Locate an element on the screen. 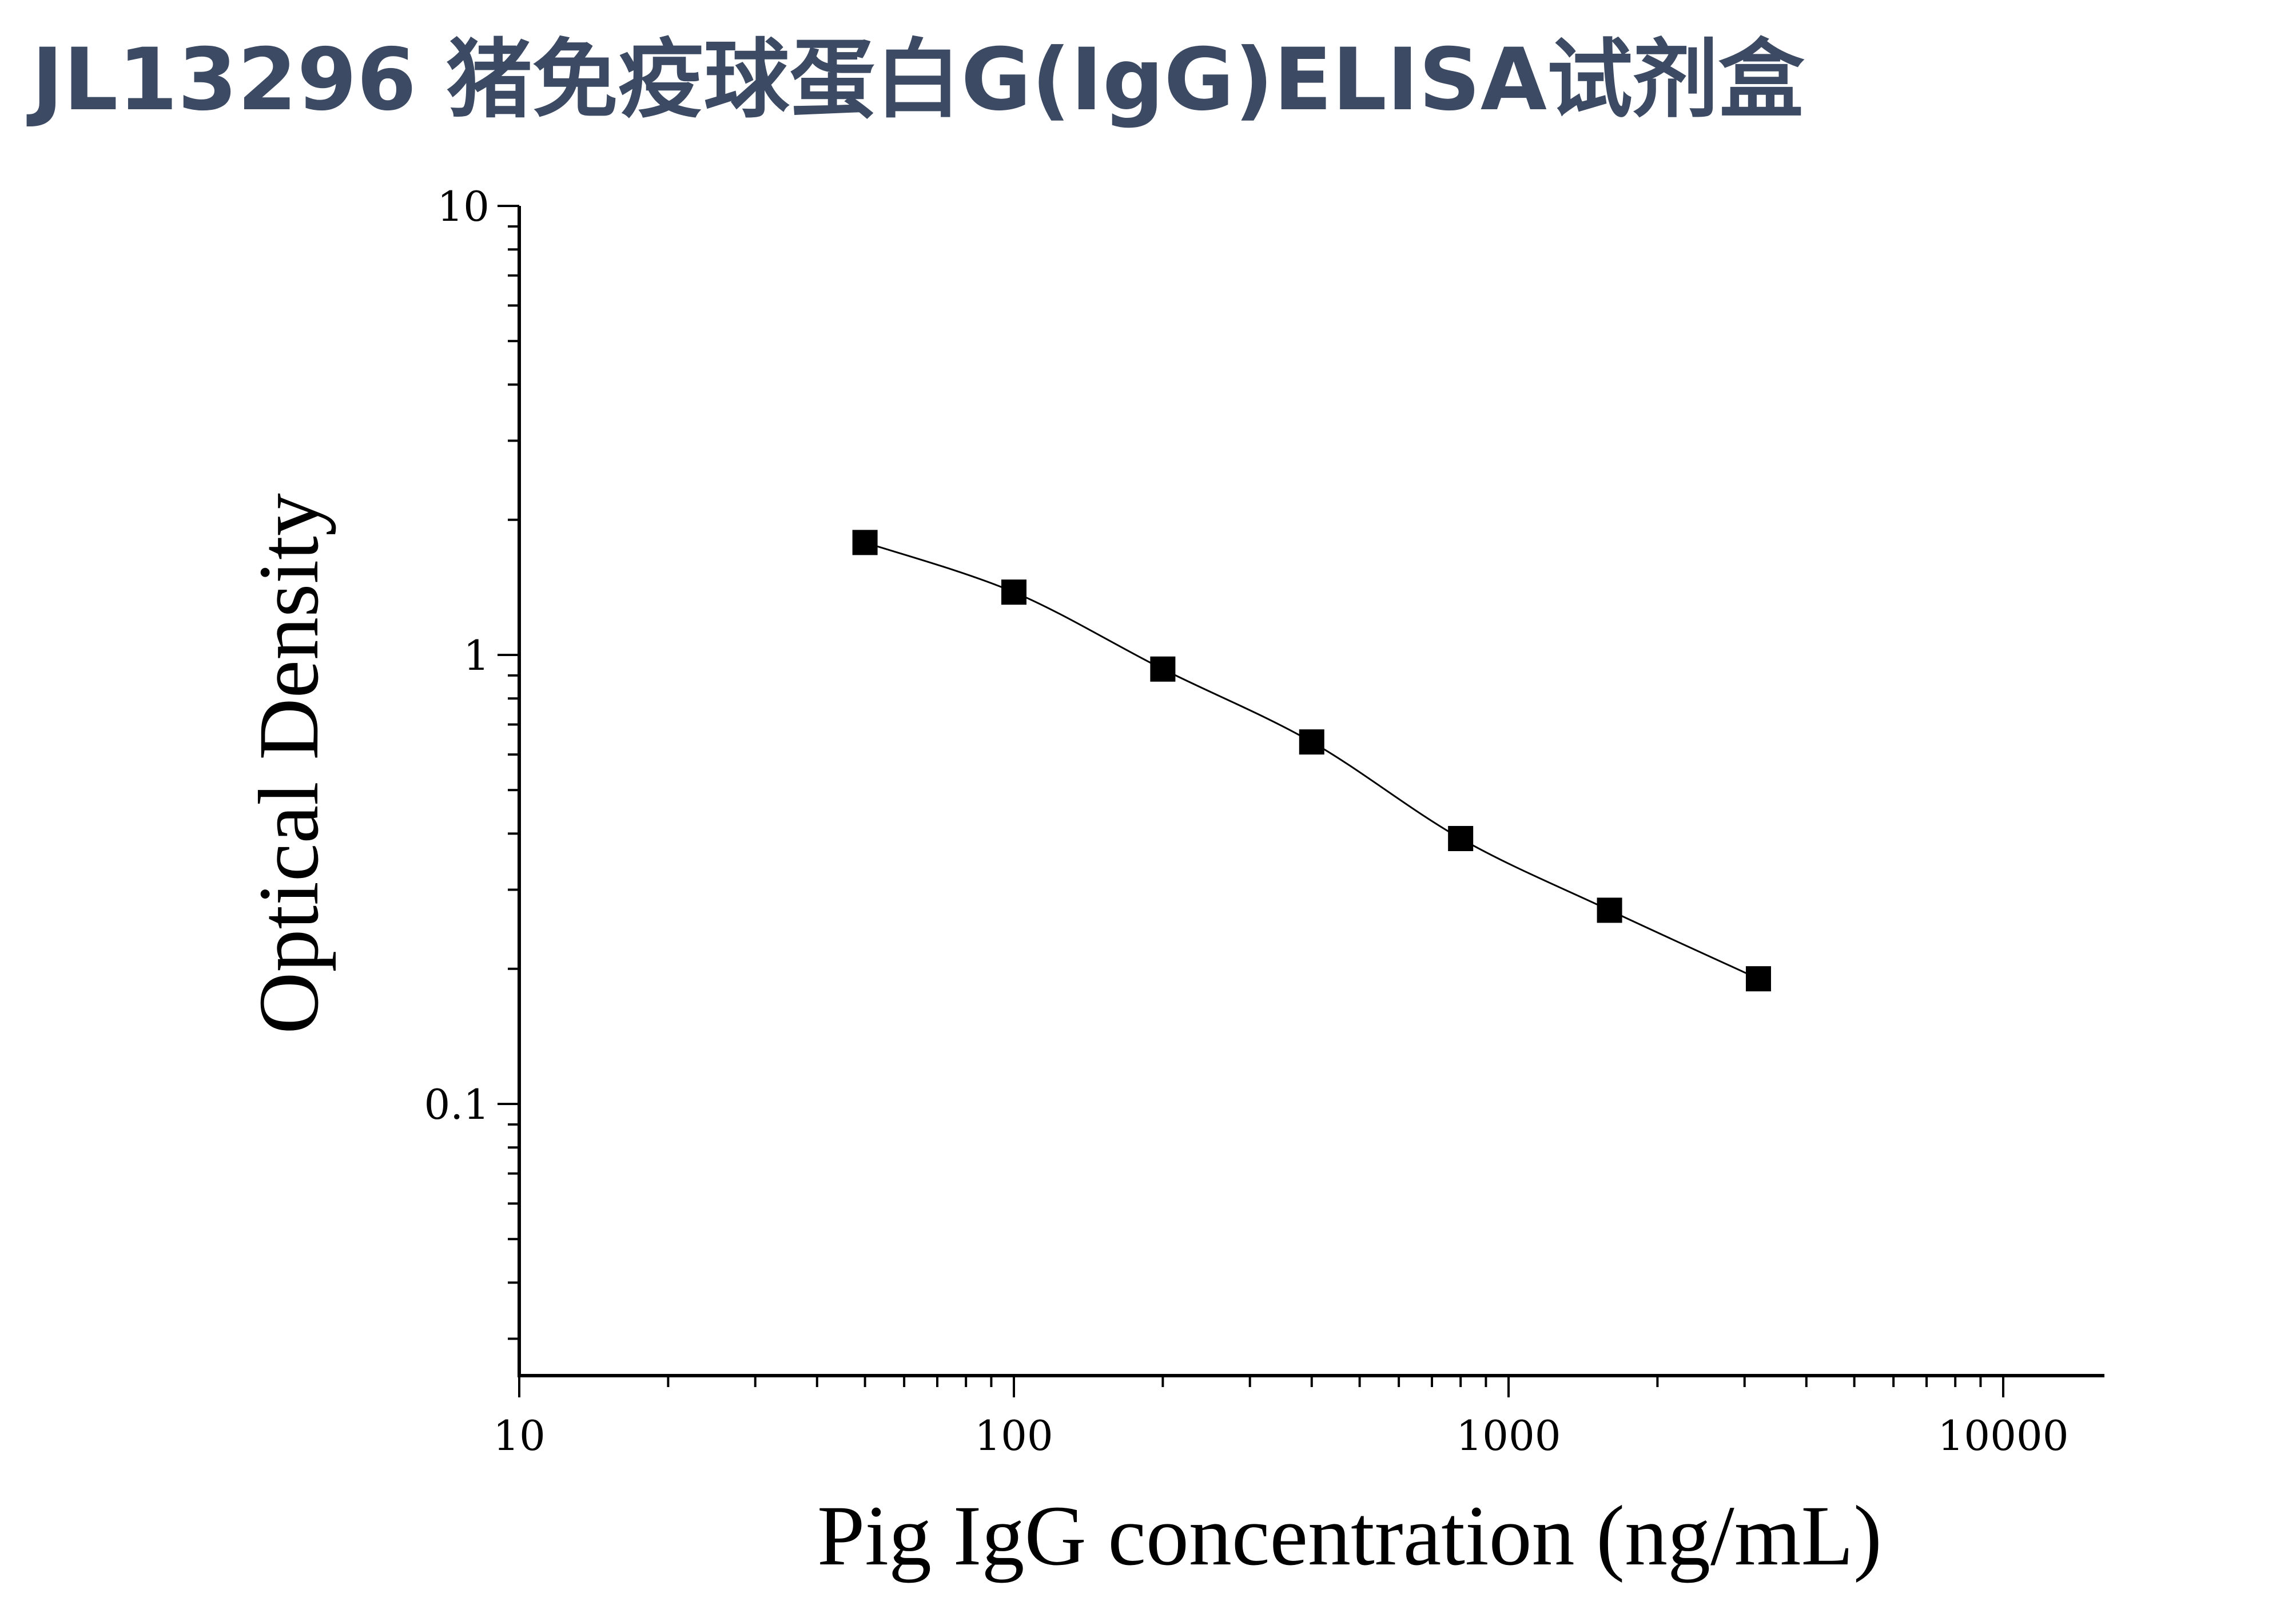 The image size is (2296, 1605). y-tick-label: 10 is located at coordinates (464, 206).